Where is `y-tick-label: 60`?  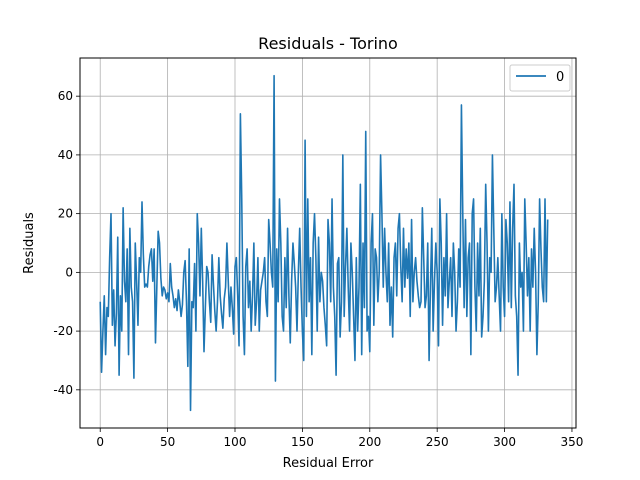
y-tick-label: 60 is located at coordinates (65, 96).